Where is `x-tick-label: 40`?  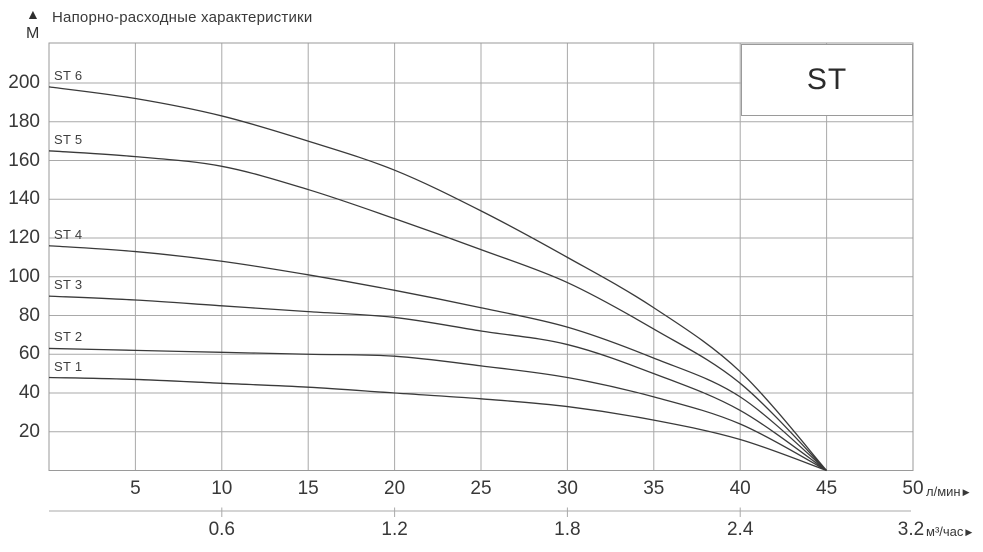 x-tick-label: 40 is located at coordinates (740, 488).